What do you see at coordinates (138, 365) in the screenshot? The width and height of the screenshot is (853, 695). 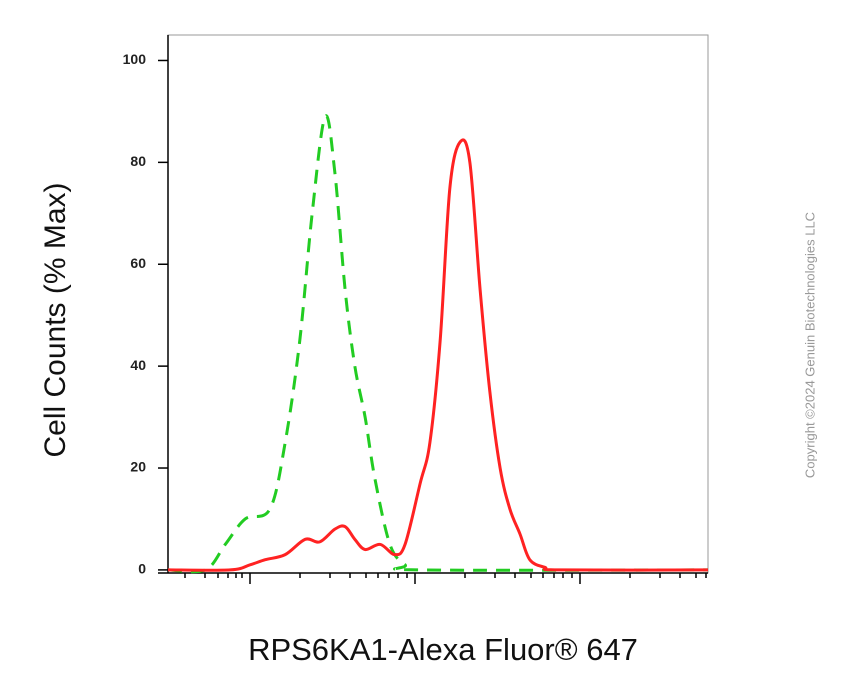 I see `y-tick-label: 40` at bounding box center [138, 365].